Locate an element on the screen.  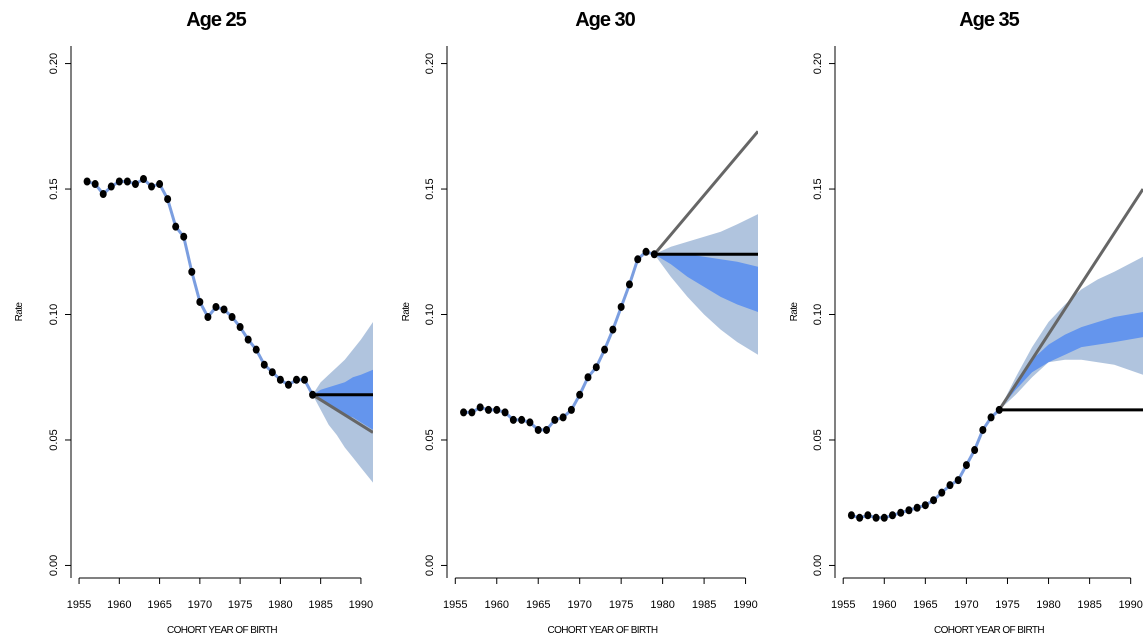
x-tick-label: 1985 is located at coordinates (704, 605).